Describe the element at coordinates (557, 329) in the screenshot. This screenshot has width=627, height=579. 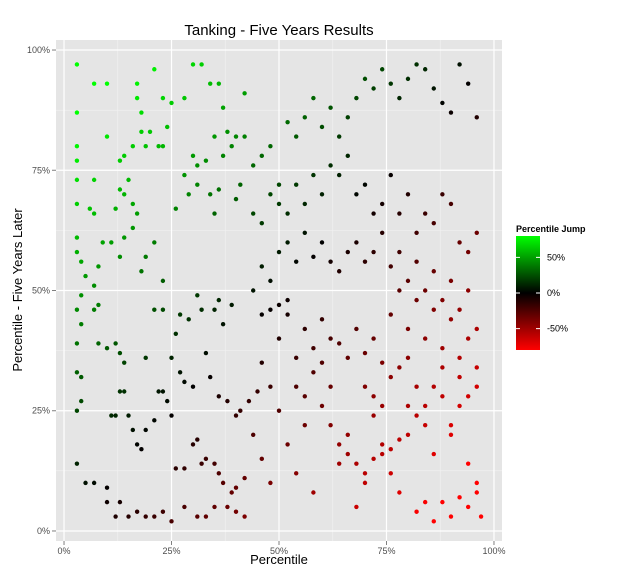
I see `legend-tick-label: -50%` at that location.